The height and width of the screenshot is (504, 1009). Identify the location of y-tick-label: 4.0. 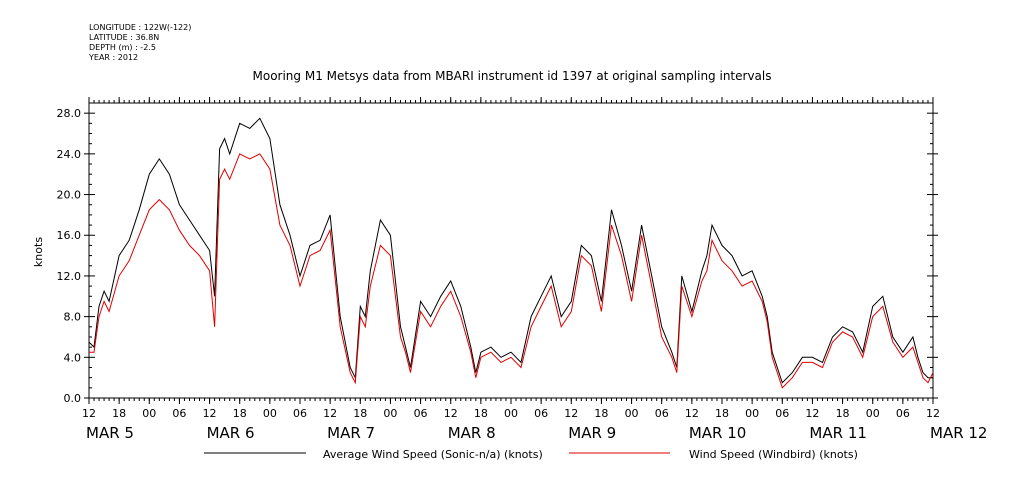
(73, 357).